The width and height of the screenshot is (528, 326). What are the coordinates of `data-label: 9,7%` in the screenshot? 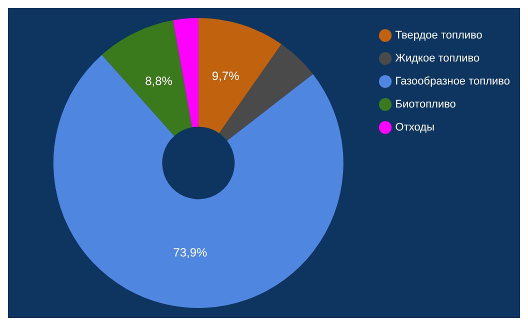 It's located at (226, 75).